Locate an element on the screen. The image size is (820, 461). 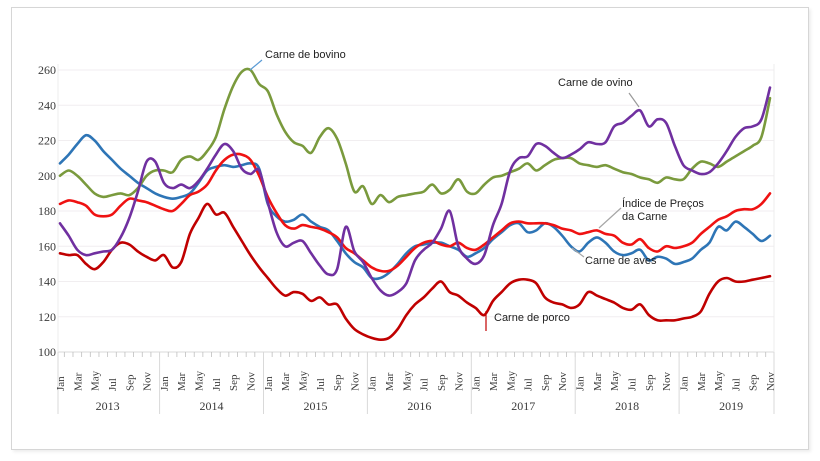
leader-indice-de-precos is located at coordinates (610, 218).